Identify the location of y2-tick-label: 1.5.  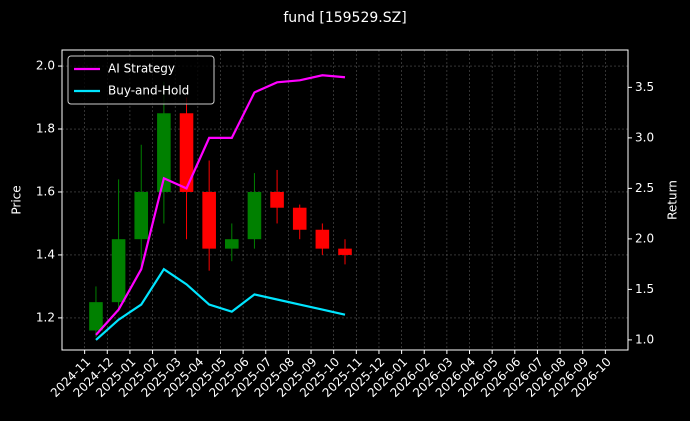
(644, 289).